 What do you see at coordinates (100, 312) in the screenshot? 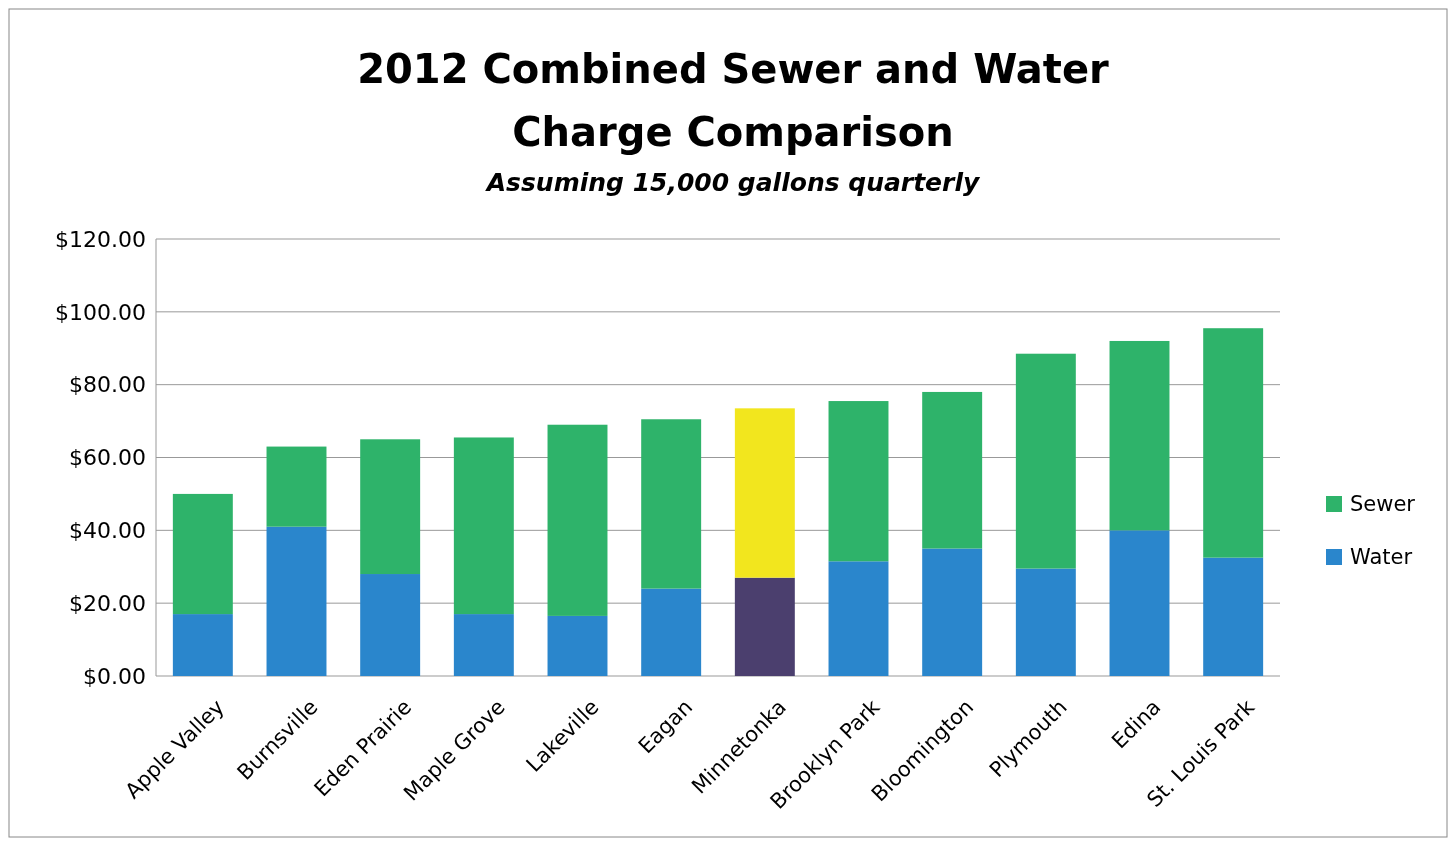
I see `y-tick-label: $100.00` at bounding box center [100, 312].